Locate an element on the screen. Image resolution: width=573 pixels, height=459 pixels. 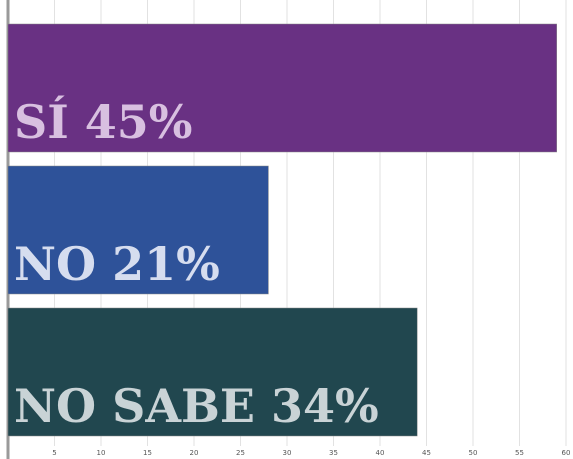
x-tick-label: 60 is located at coordinates (566, 453).